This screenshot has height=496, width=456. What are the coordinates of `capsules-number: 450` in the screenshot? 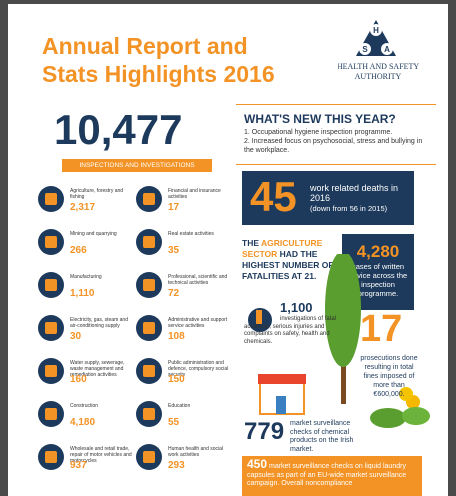 It's located at (257, 464).